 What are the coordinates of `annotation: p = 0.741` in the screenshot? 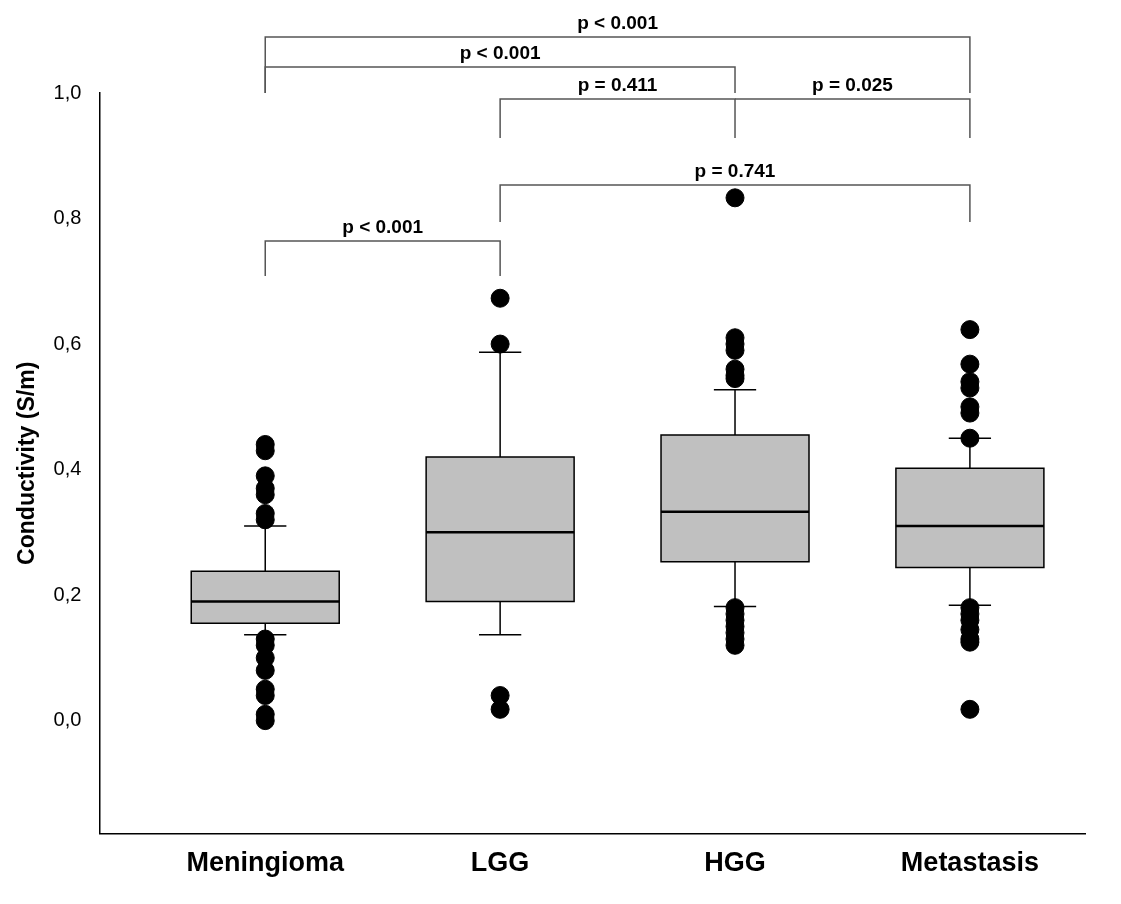 It's located at (735, 170).